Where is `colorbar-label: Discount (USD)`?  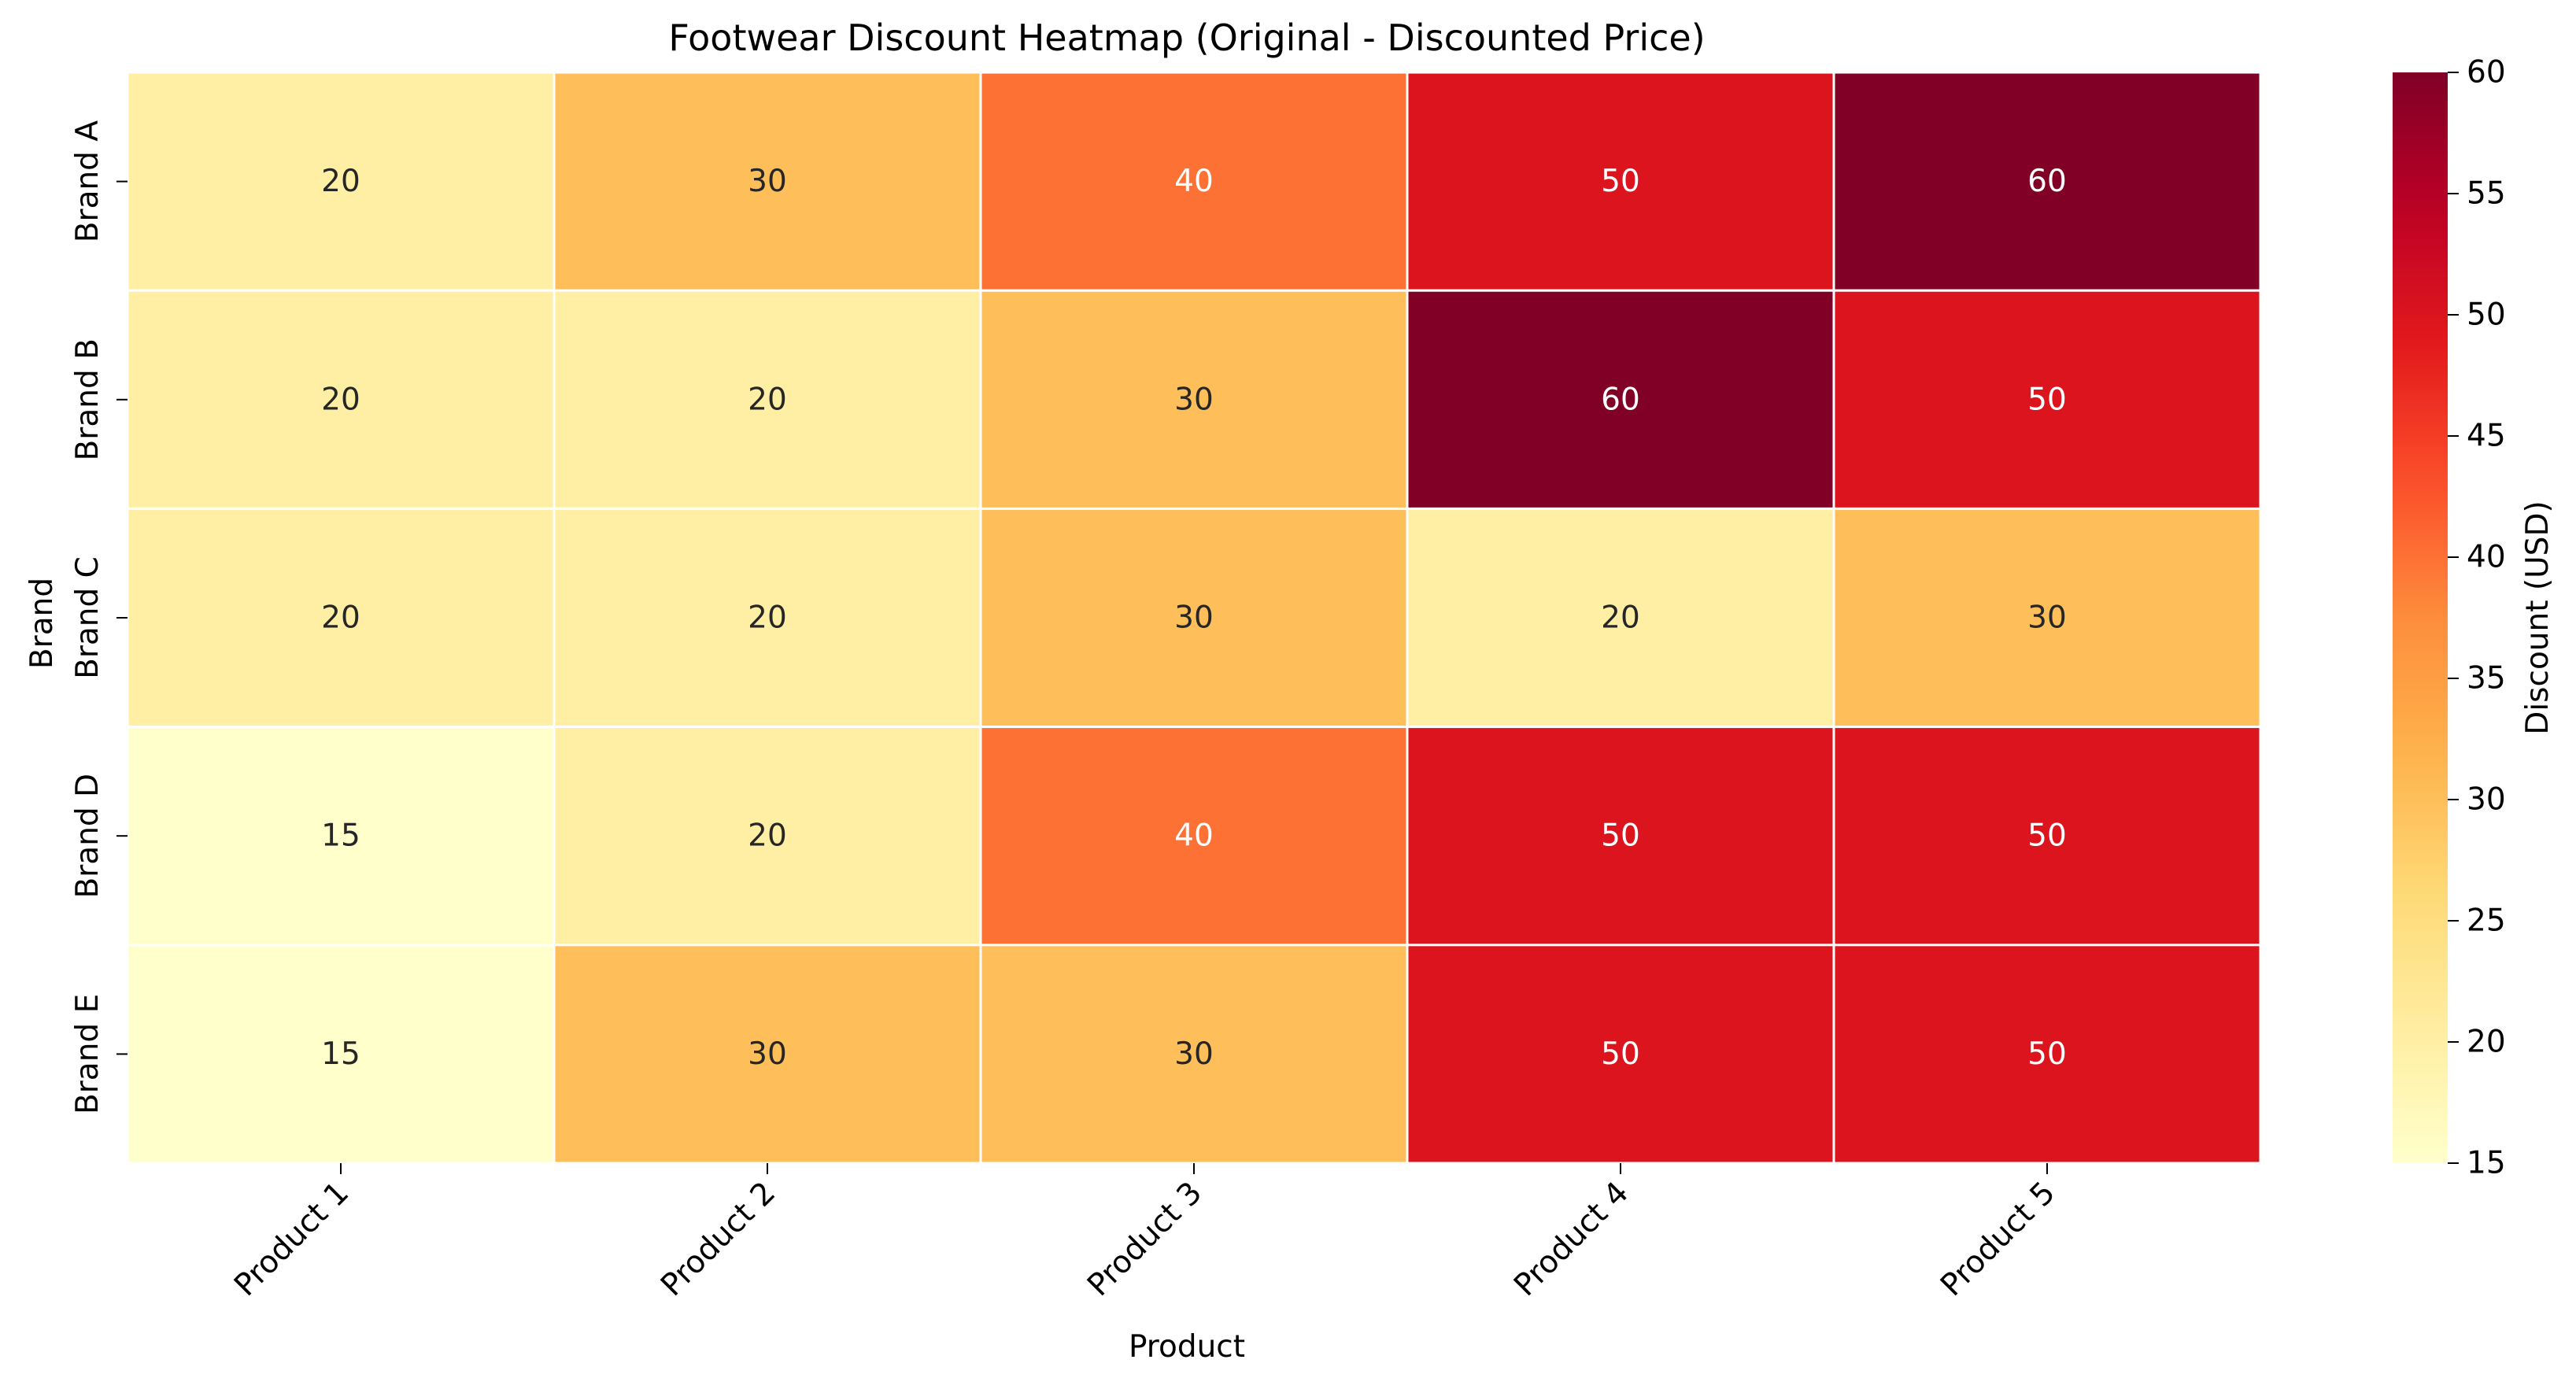
colorbar-label: Discount (USD) is located at coordinates (2538, 617).